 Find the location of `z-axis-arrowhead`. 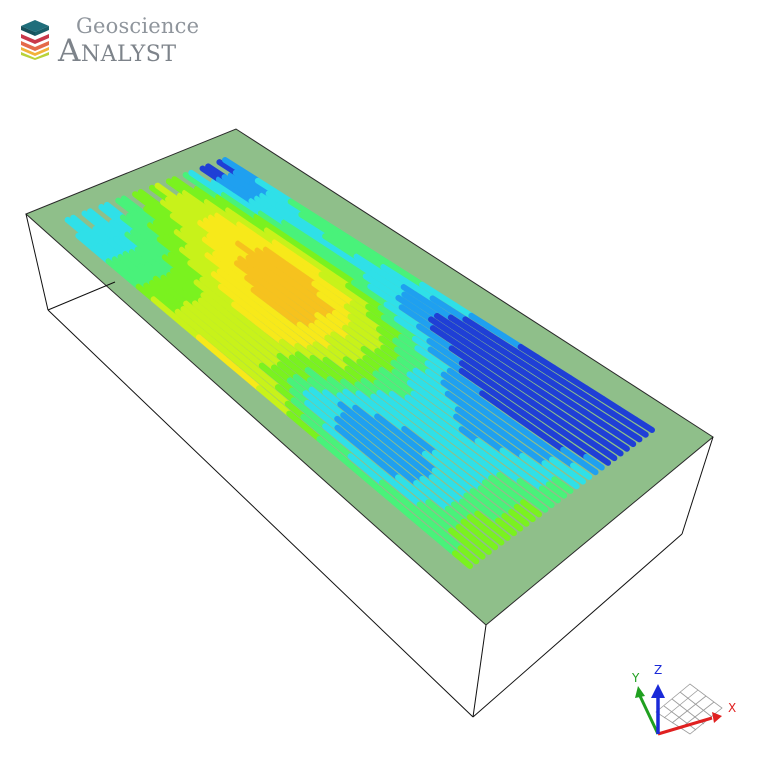

z-axis-arrowhead is located at coordinates (658, 691).